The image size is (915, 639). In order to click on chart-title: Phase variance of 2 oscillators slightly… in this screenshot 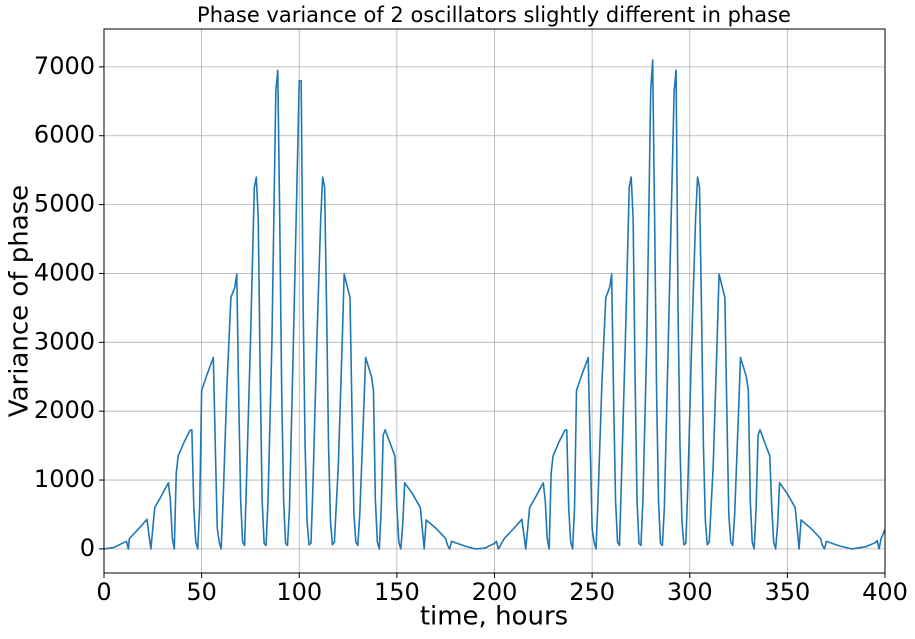, I will do `click(494, 15)`.